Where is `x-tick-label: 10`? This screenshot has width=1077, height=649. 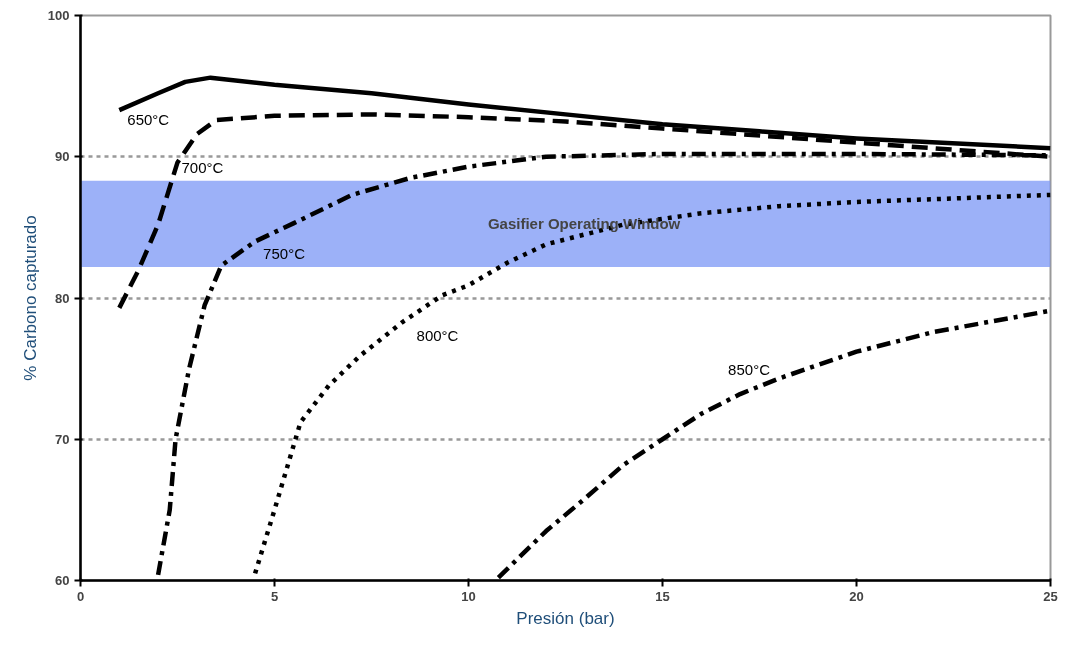
x-tick-label: 10 is located at coordinates (468, 596).